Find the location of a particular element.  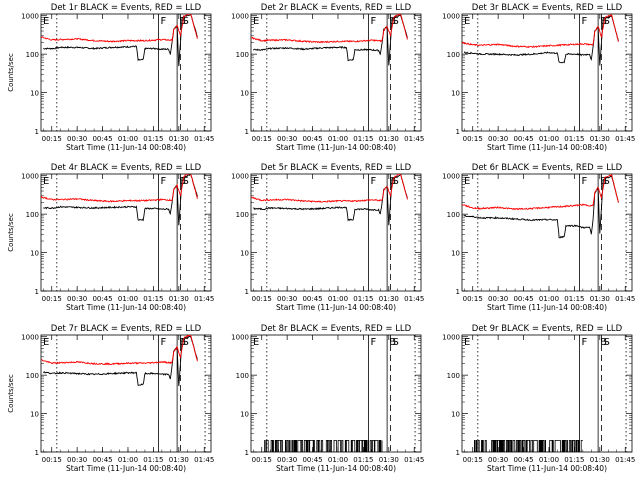

panel-title: Det 7r BLACK = Events, RED = LLD is located at coordinates (126, 329).